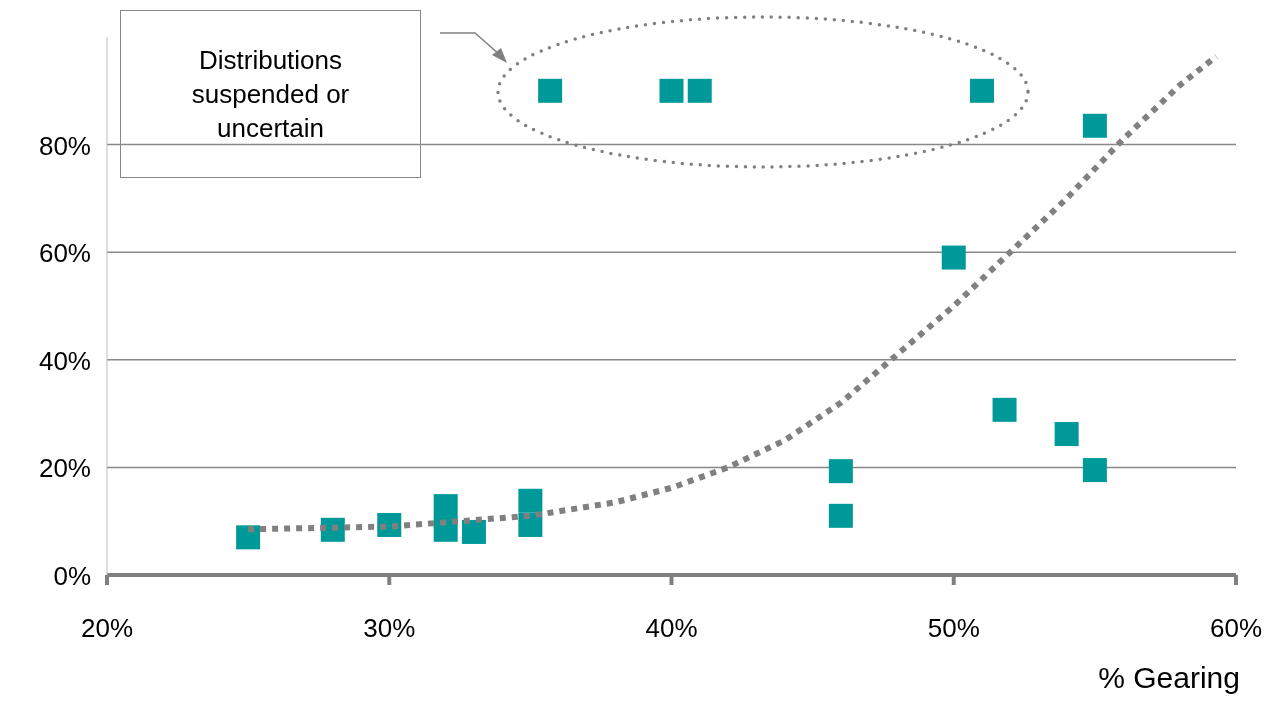 The height and width of the screenshot is (705, 1276). I want to click on x-tick-label: 60%, so click(1236, 628).